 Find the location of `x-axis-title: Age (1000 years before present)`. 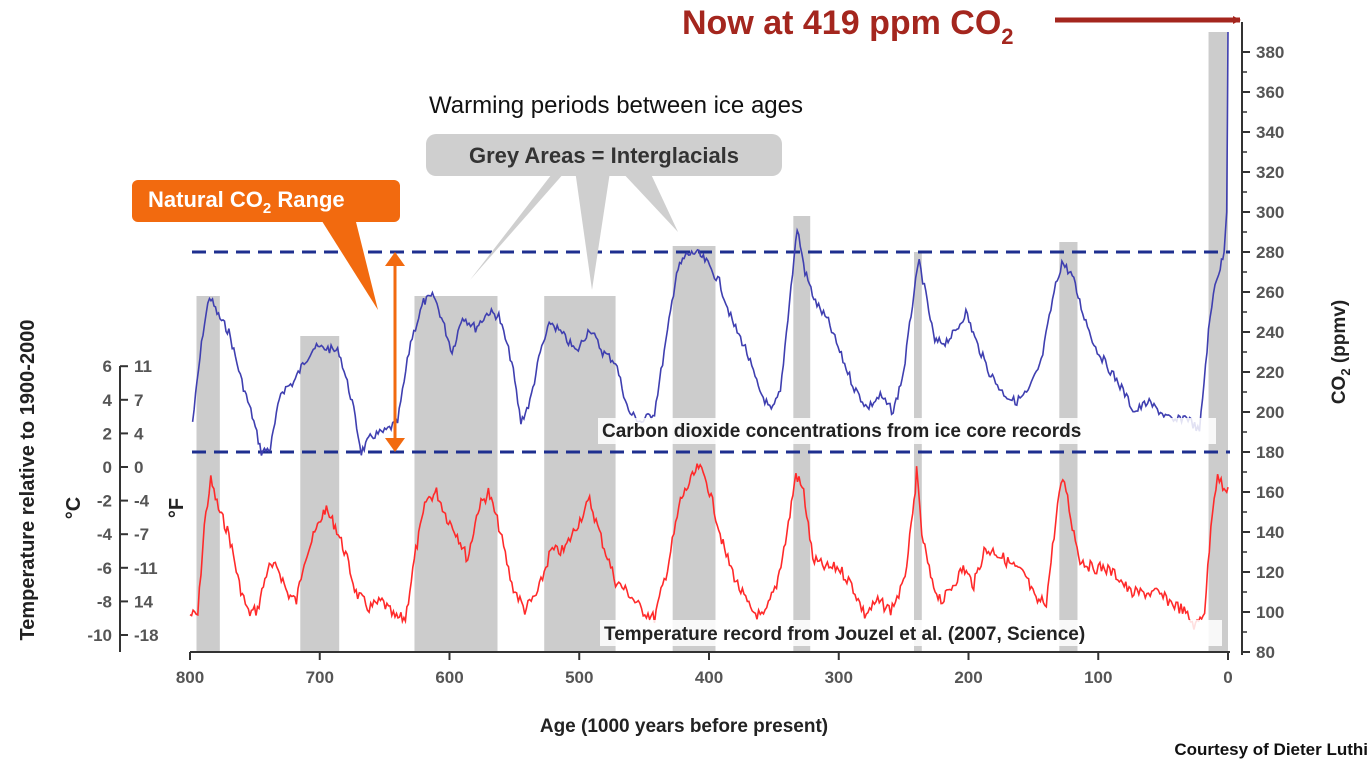

x-axis-title: Age (1000 years before present) is located at coordinates (684, 726).